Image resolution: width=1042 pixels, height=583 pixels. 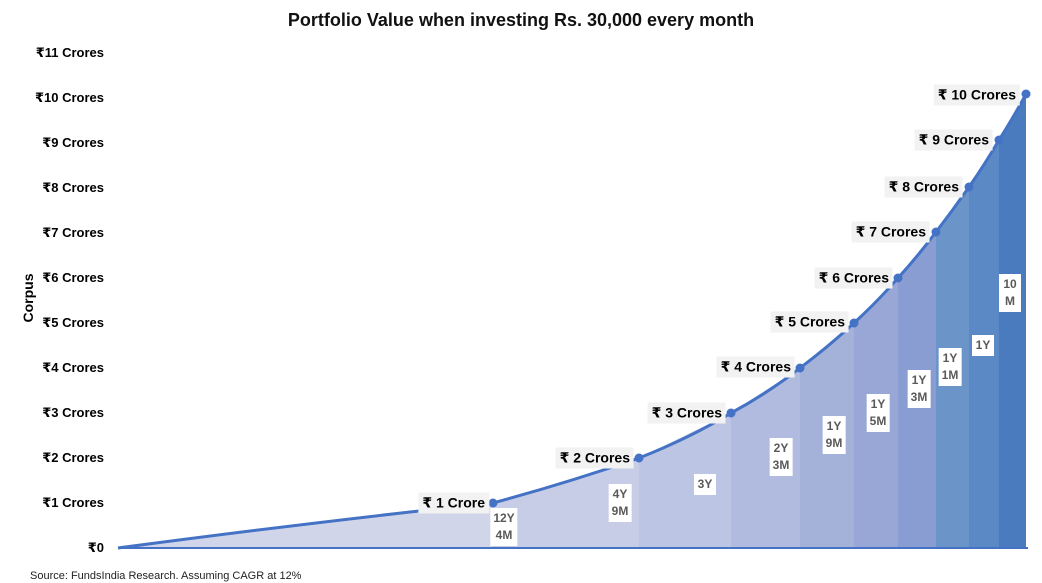 I want to click on milestone-label: ₹ 8 Crores, so click(x=923, y=187).